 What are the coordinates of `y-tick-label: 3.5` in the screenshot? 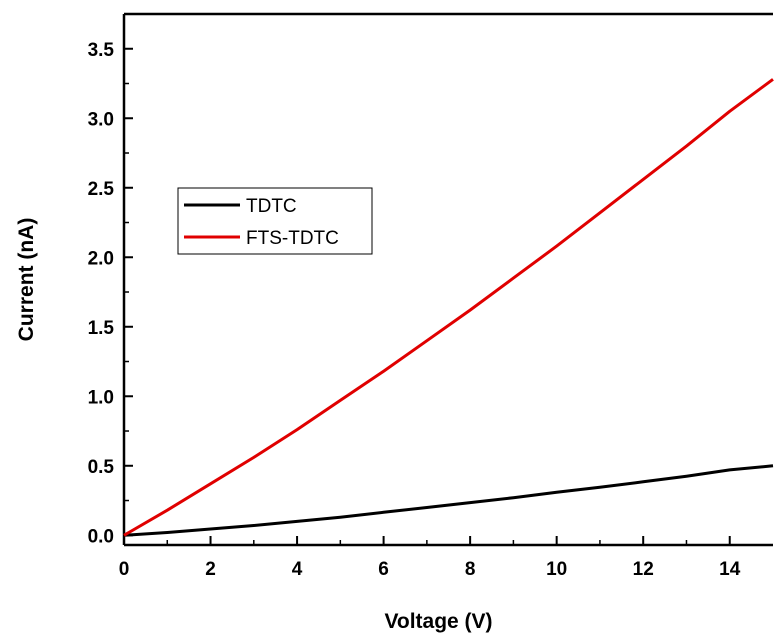 It's located at (101, 50).